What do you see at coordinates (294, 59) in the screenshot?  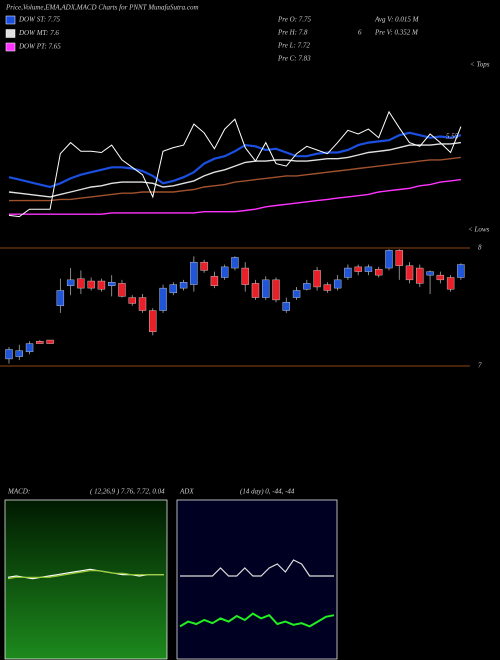 I see `info-text: Pre C: 7.83` at bounding box center [294, 59].